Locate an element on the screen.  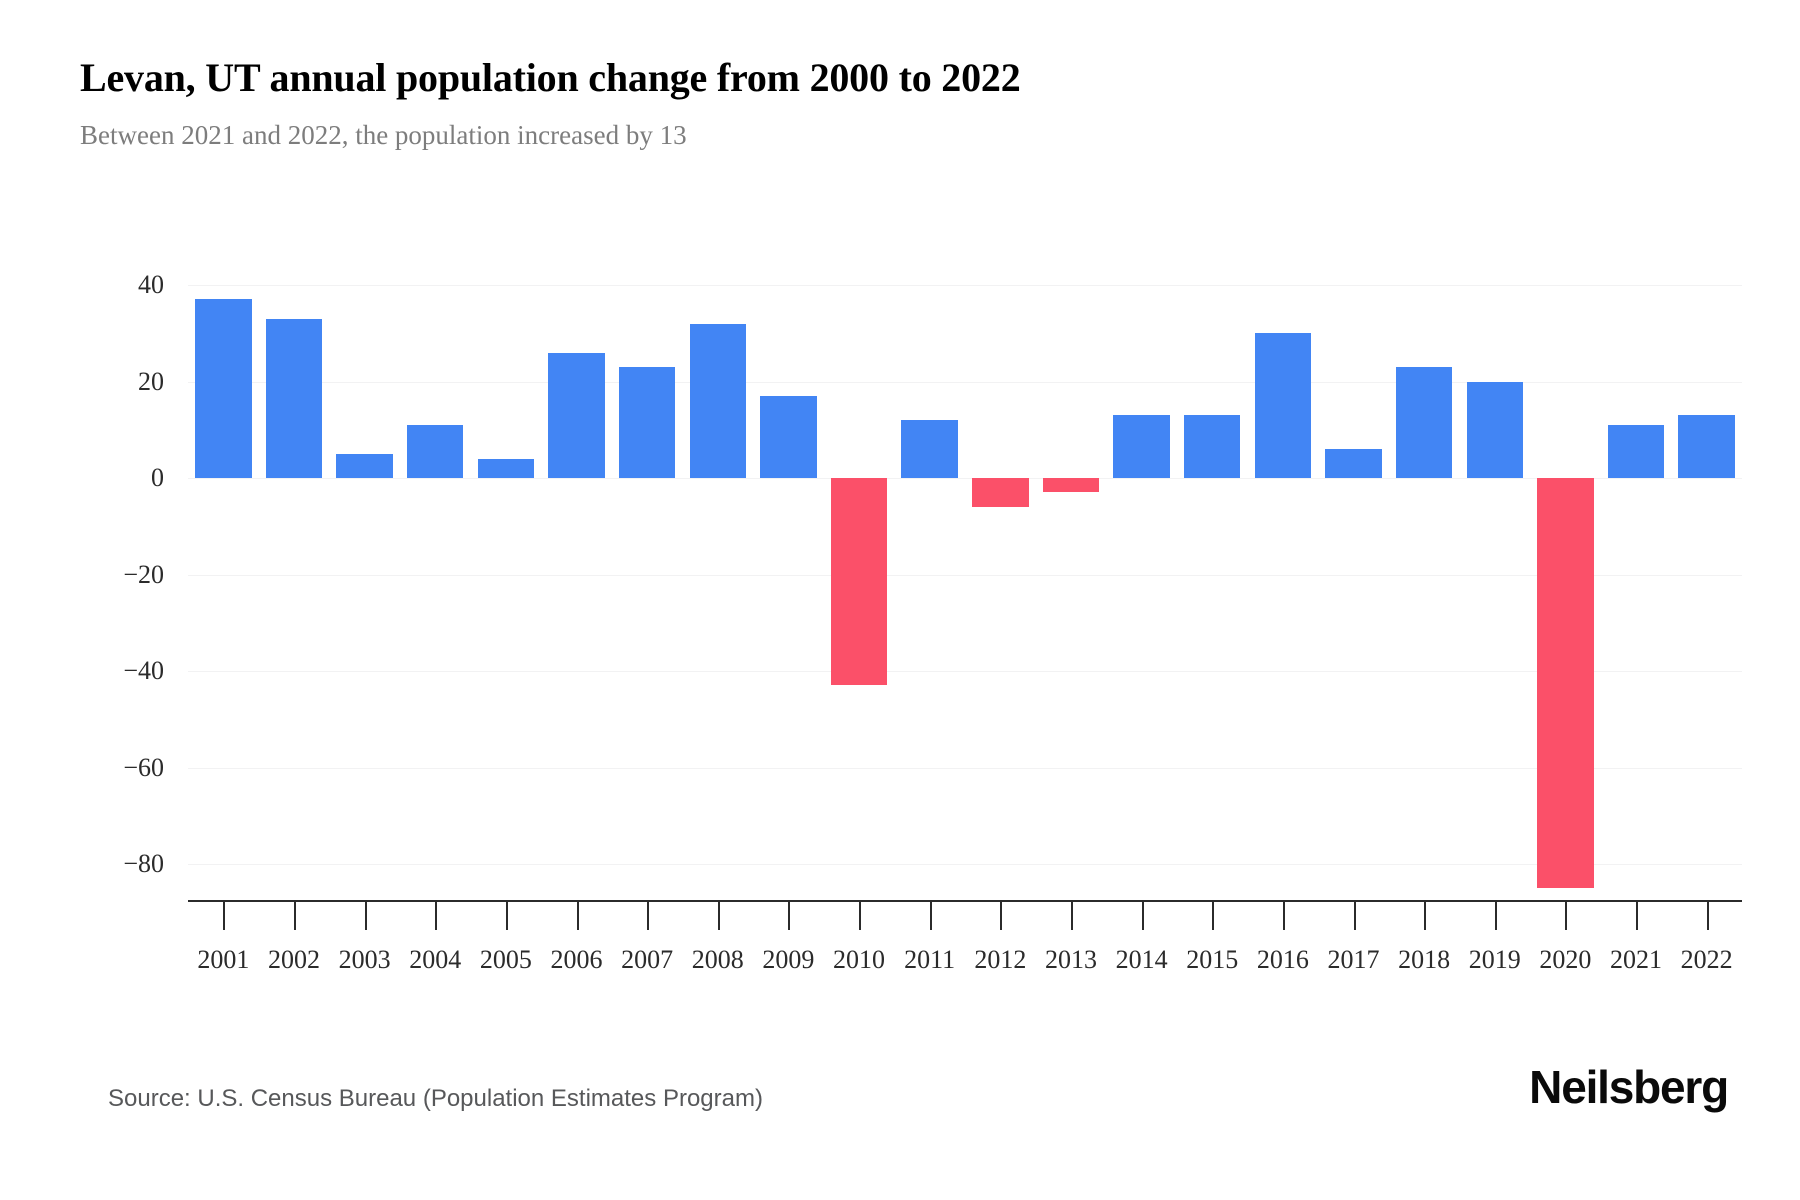
x-tick-2018 is located at coordinates (1425, 915).